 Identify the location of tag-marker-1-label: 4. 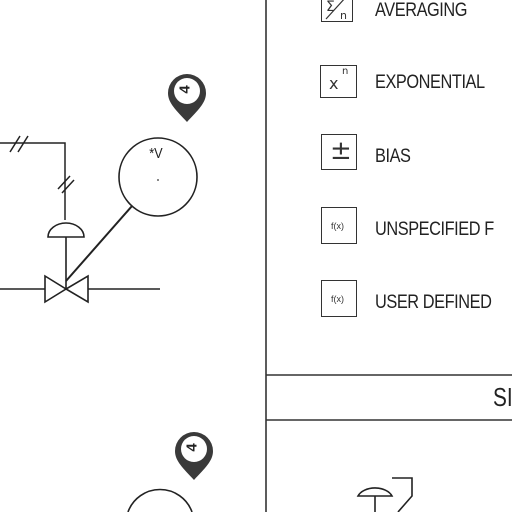
(185, 89).